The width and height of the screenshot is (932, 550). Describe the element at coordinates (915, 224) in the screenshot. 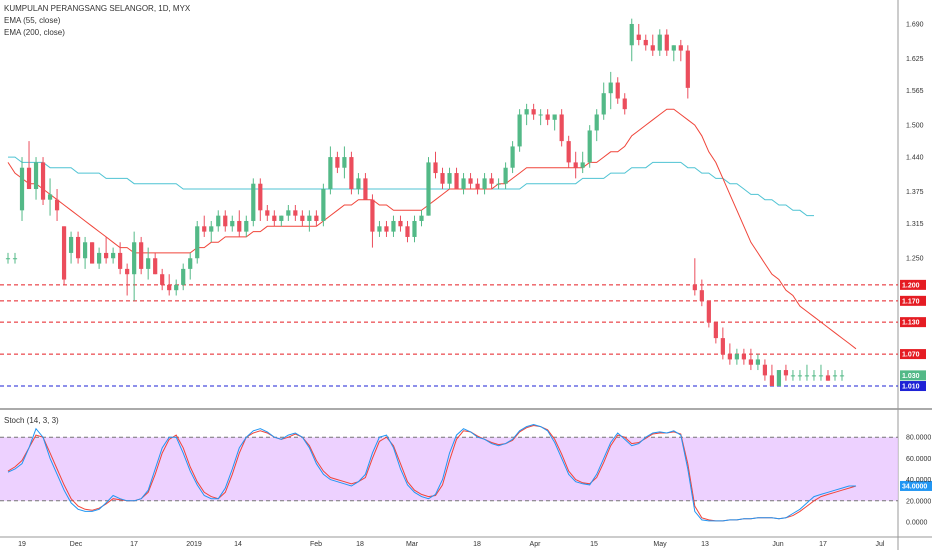

I see `price-tick-label: 1.315` at that location.